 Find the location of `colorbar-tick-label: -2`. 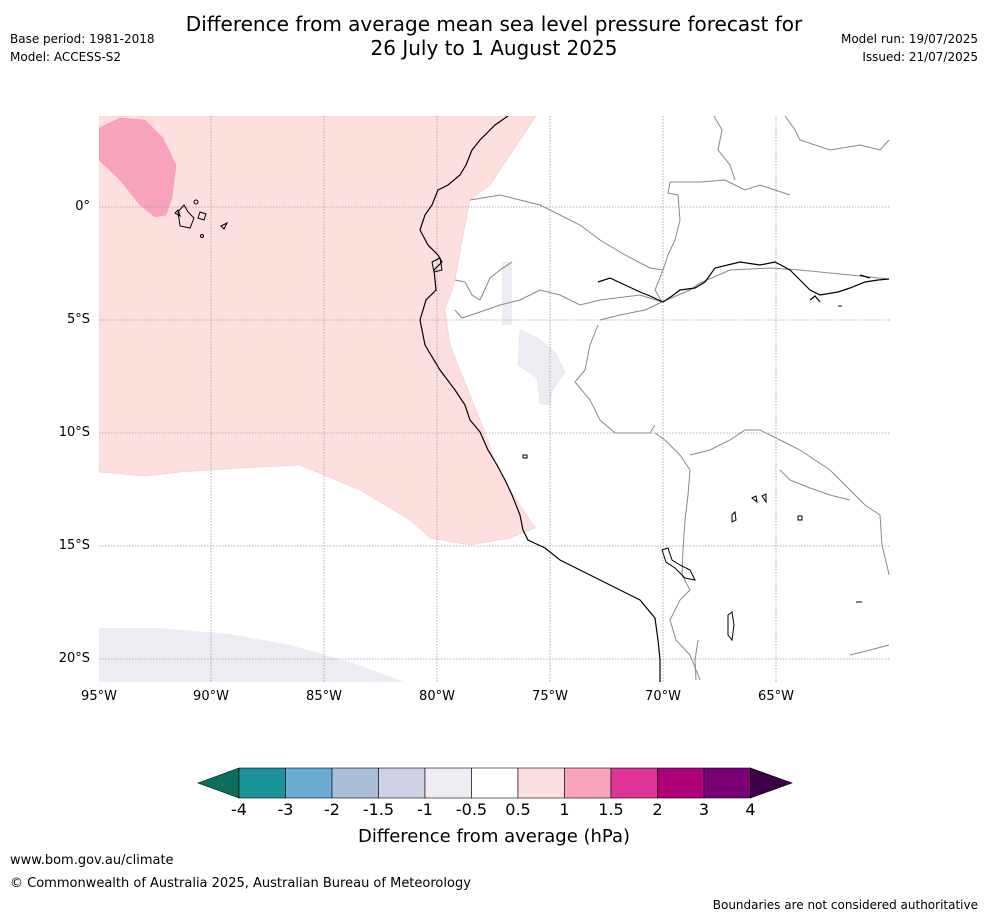

colorbar-tick-label: -2 is located at coordinates (332, 809).